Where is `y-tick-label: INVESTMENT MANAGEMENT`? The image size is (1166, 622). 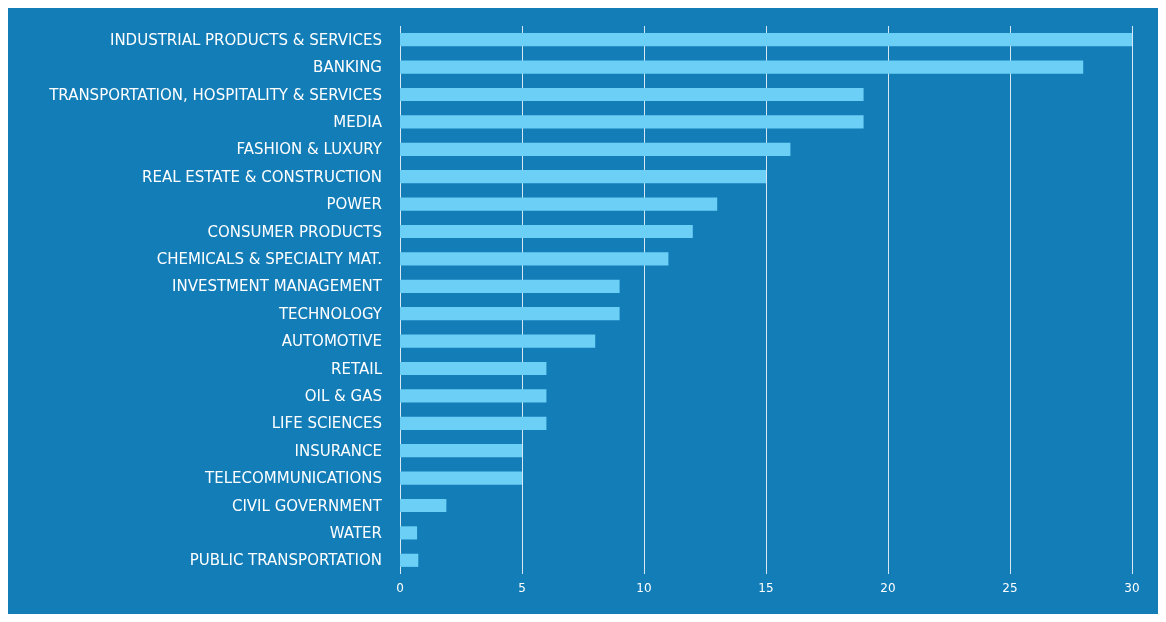 y-tick-label: INVESTMENT MANAGEMENT is located at coordinates (277, 286).